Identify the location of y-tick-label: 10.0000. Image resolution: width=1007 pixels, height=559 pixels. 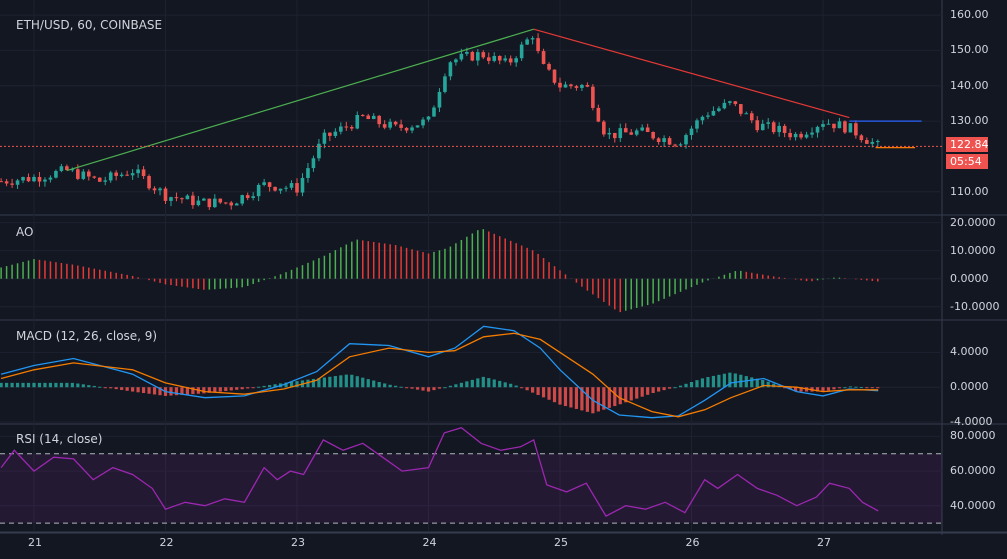
(973, 250).